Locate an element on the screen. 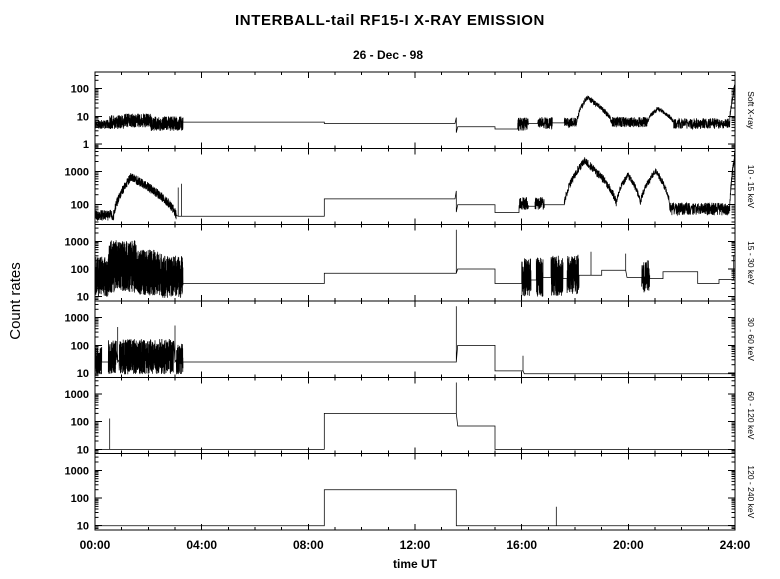 The height and width of the screenshot is (579, 780). series-soft-x-ray is located at coordinates (415, 108).